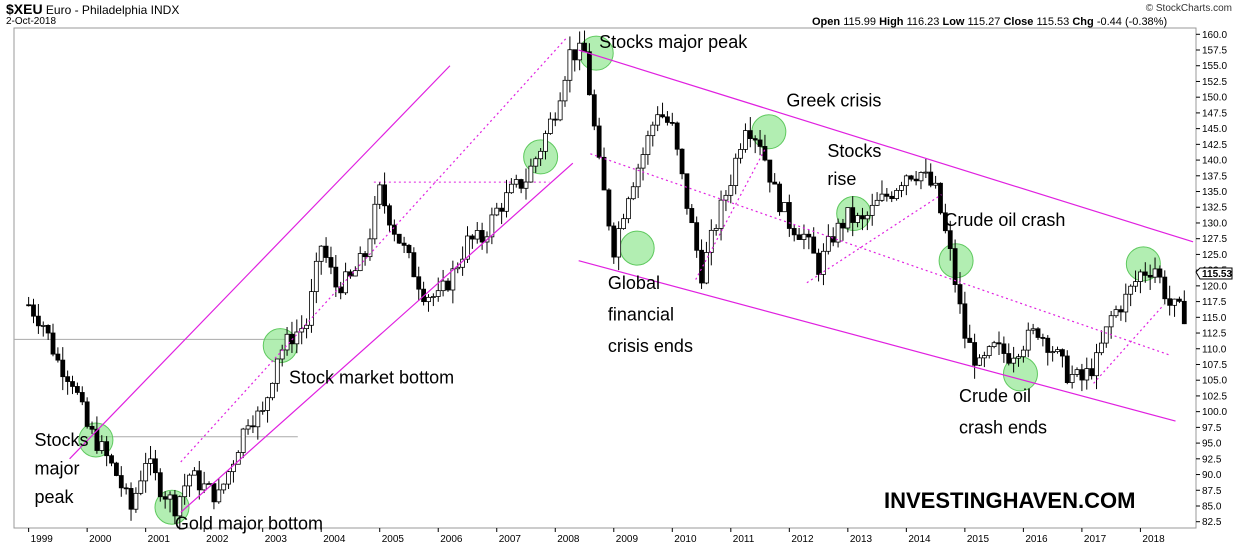 This screenshot has width=1240, height=546. Describe the element at coordinates (685, 539) in the screenshot. I see `x-tick-label: 2010` at that location.